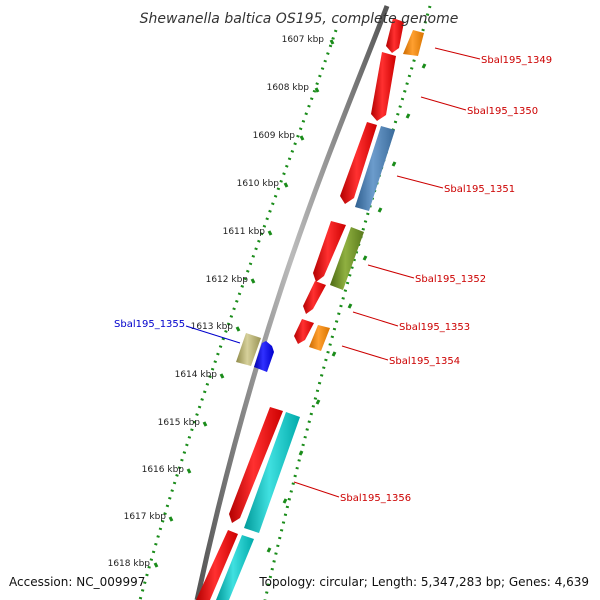 The image size is (600, 600). What do you see at coordinates (258, 184) in the screenshot?
I see `kbp-label: 1610 kbp` at bounding box center [258, 184].